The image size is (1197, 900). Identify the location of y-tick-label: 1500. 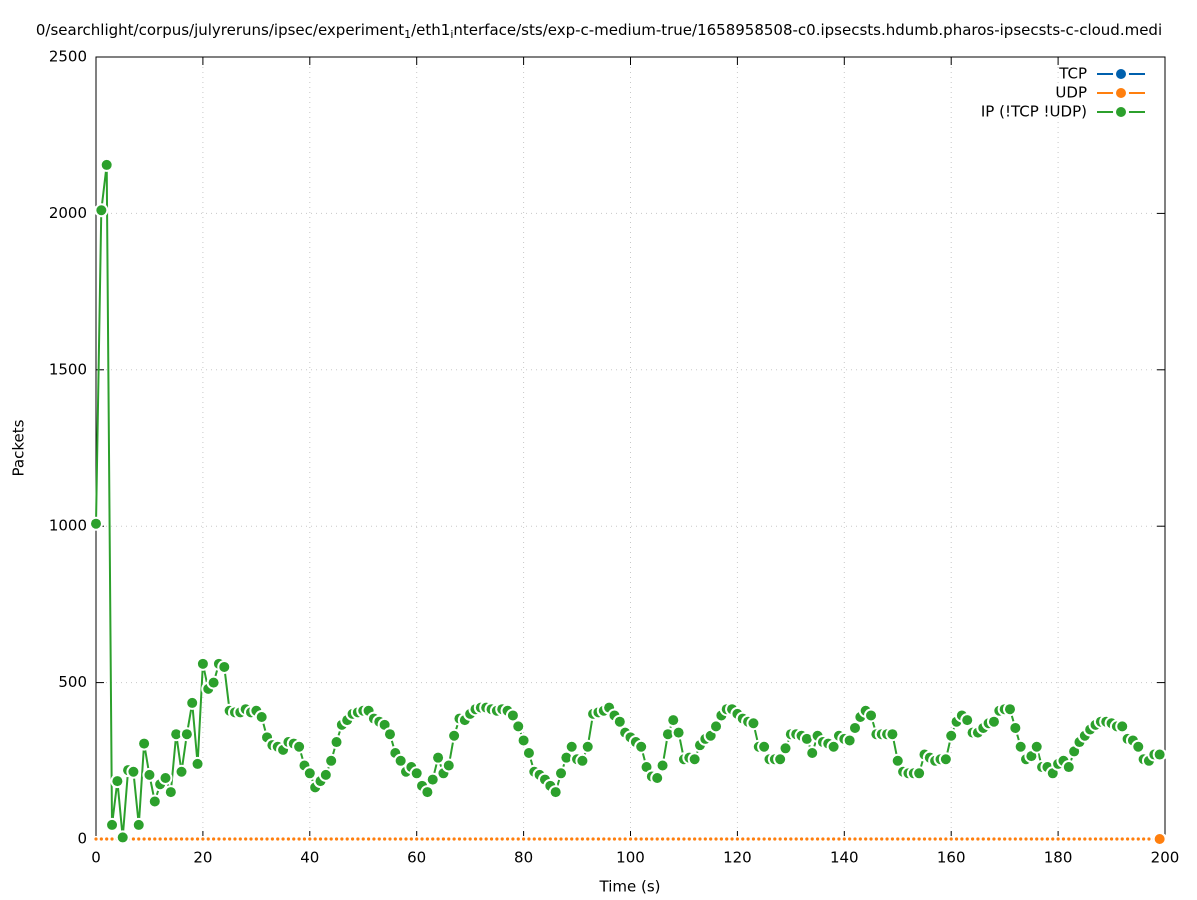
(68, 369).